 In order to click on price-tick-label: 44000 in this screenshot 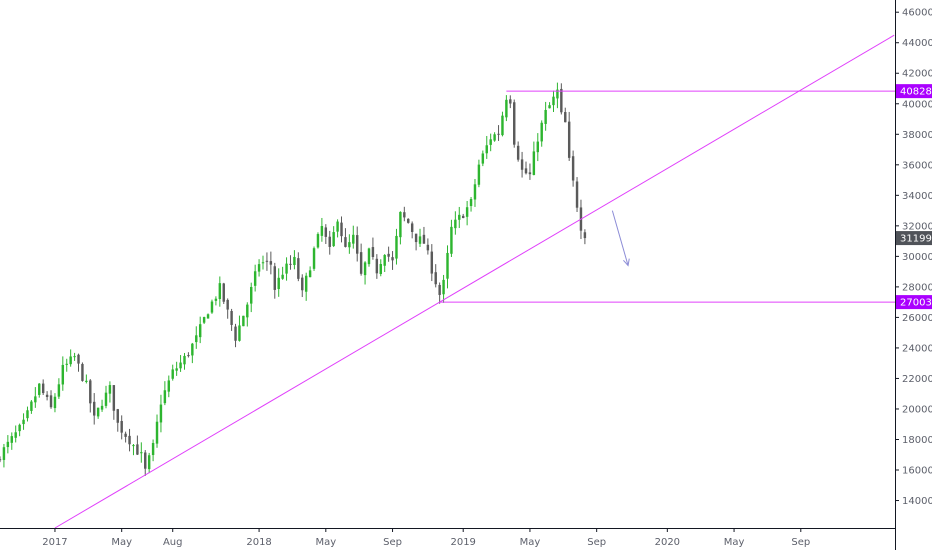, I will do `click(917, 43)`.